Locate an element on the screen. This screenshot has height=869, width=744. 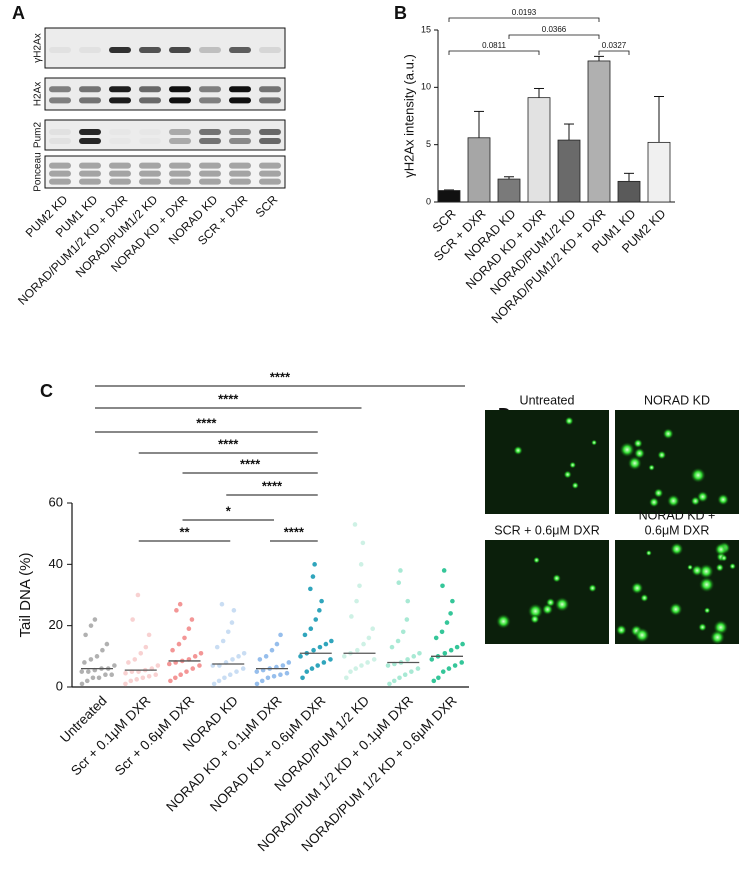
comparison-label: * is located at coordinates (229, 510).